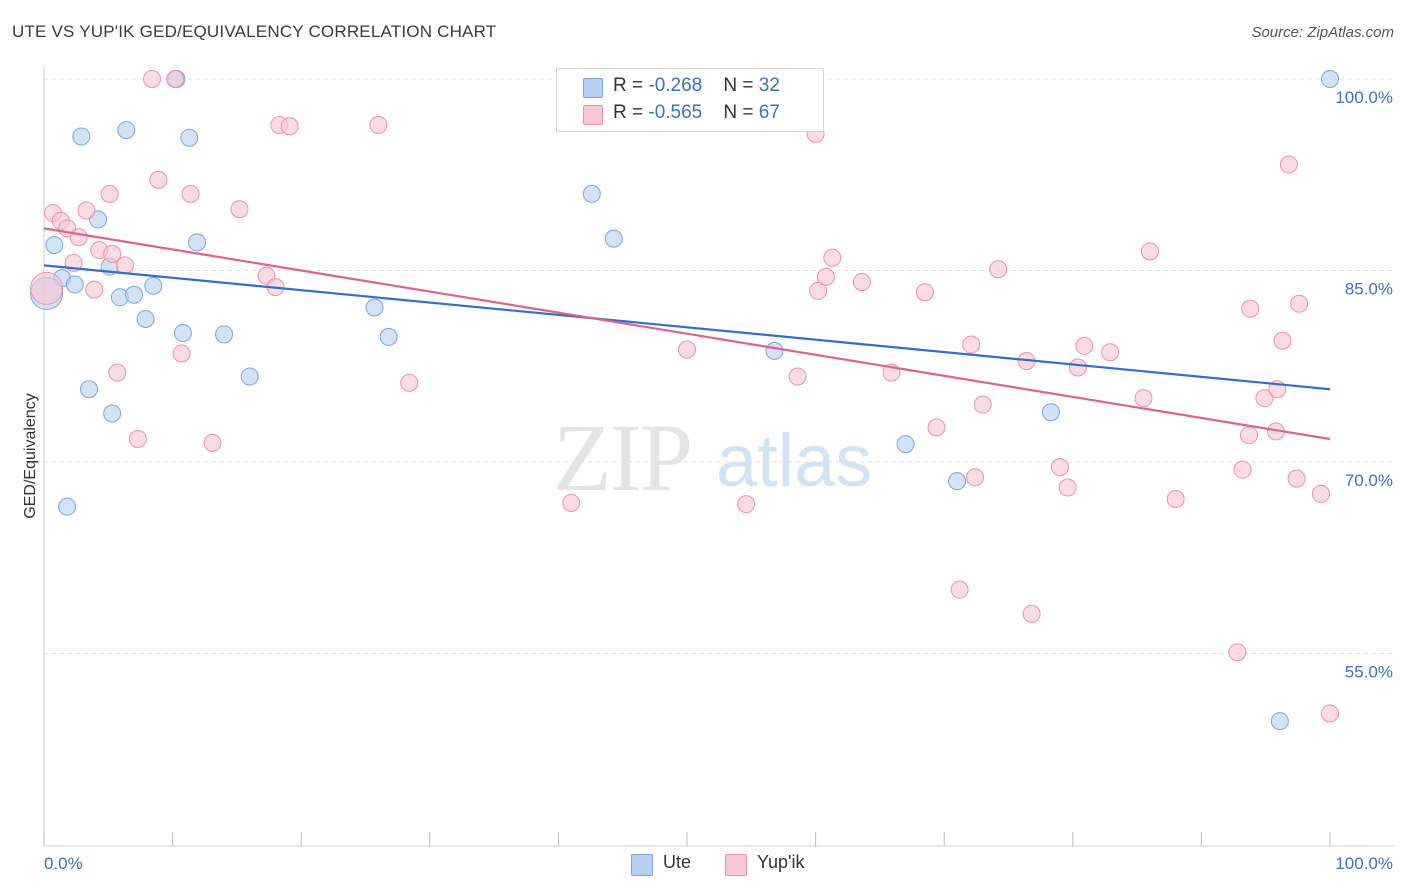  Describe the element at coordinates (769, 85) in the screenshot. I see `ute-n-value: 32` at that location.